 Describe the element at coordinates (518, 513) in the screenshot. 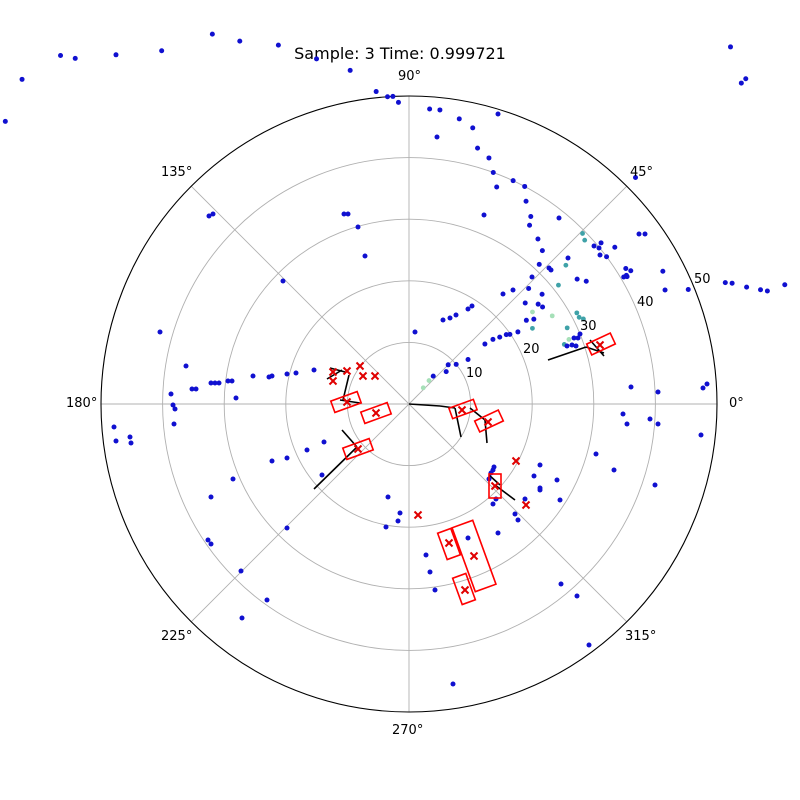

I see `grid-spoke` at that location.